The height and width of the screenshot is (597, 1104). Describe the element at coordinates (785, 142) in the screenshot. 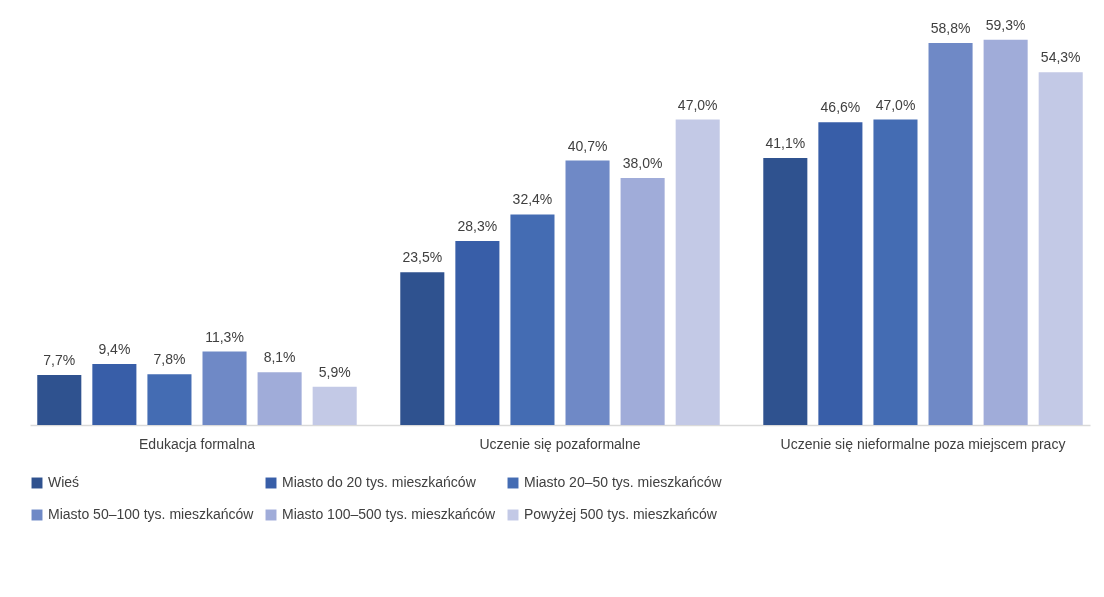

I see `data-label: 41,1%` at that location.